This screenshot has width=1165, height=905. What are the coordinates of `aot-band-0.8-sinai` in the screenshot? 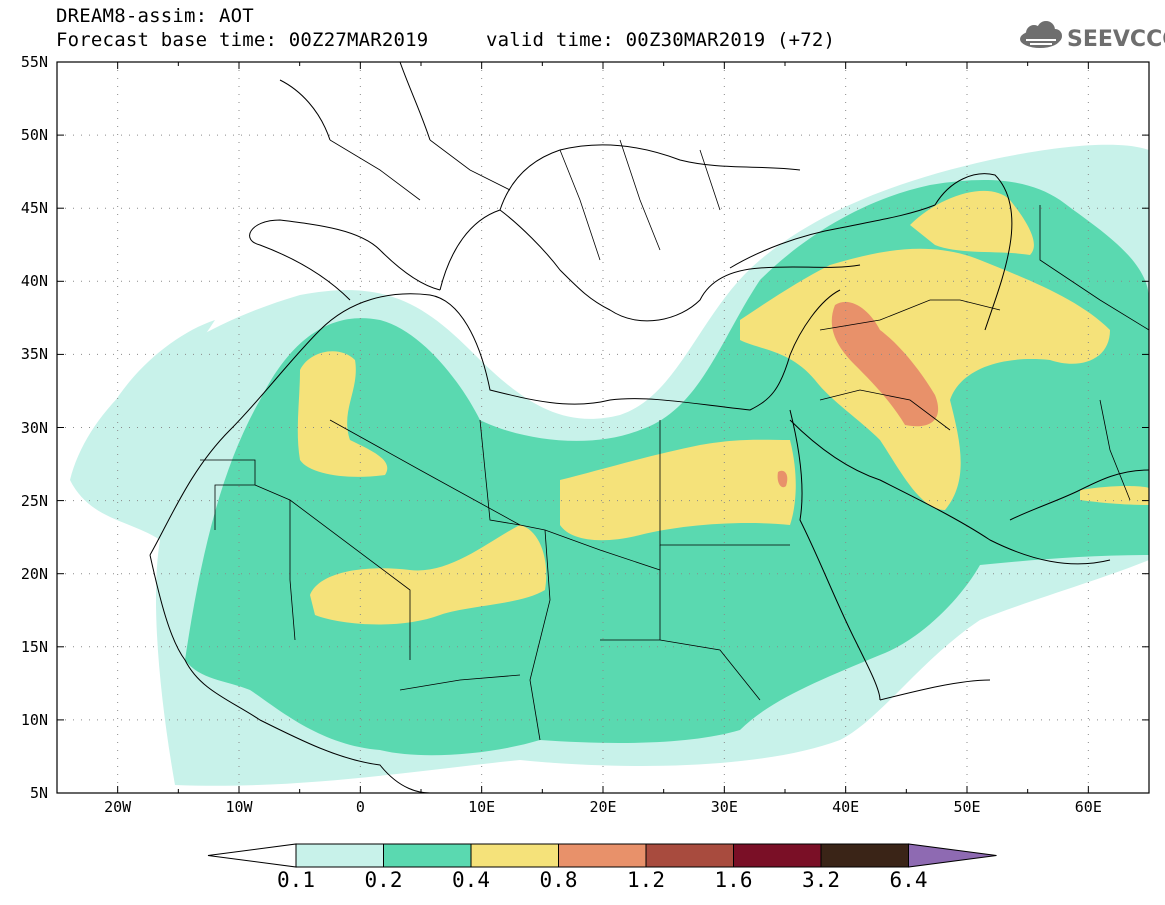 It's located at (782, 479).